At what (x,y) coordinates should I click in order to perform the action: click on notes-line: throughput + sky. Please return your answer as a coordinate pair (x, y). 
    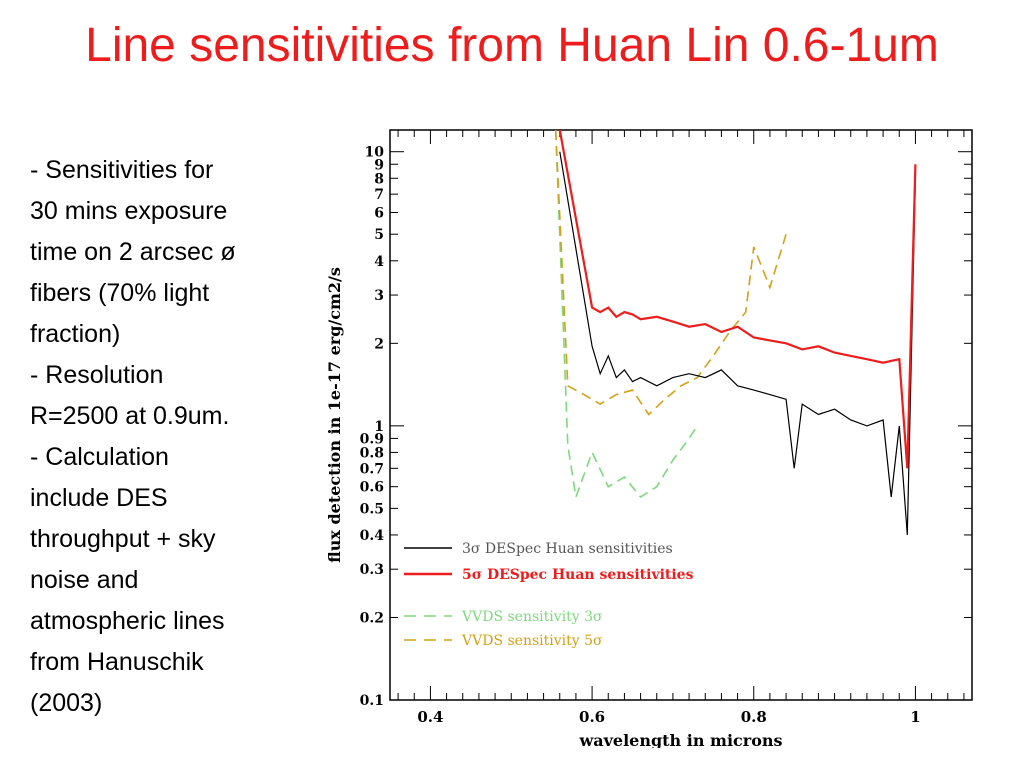
    Looking at the image, I should click on (123, 539).